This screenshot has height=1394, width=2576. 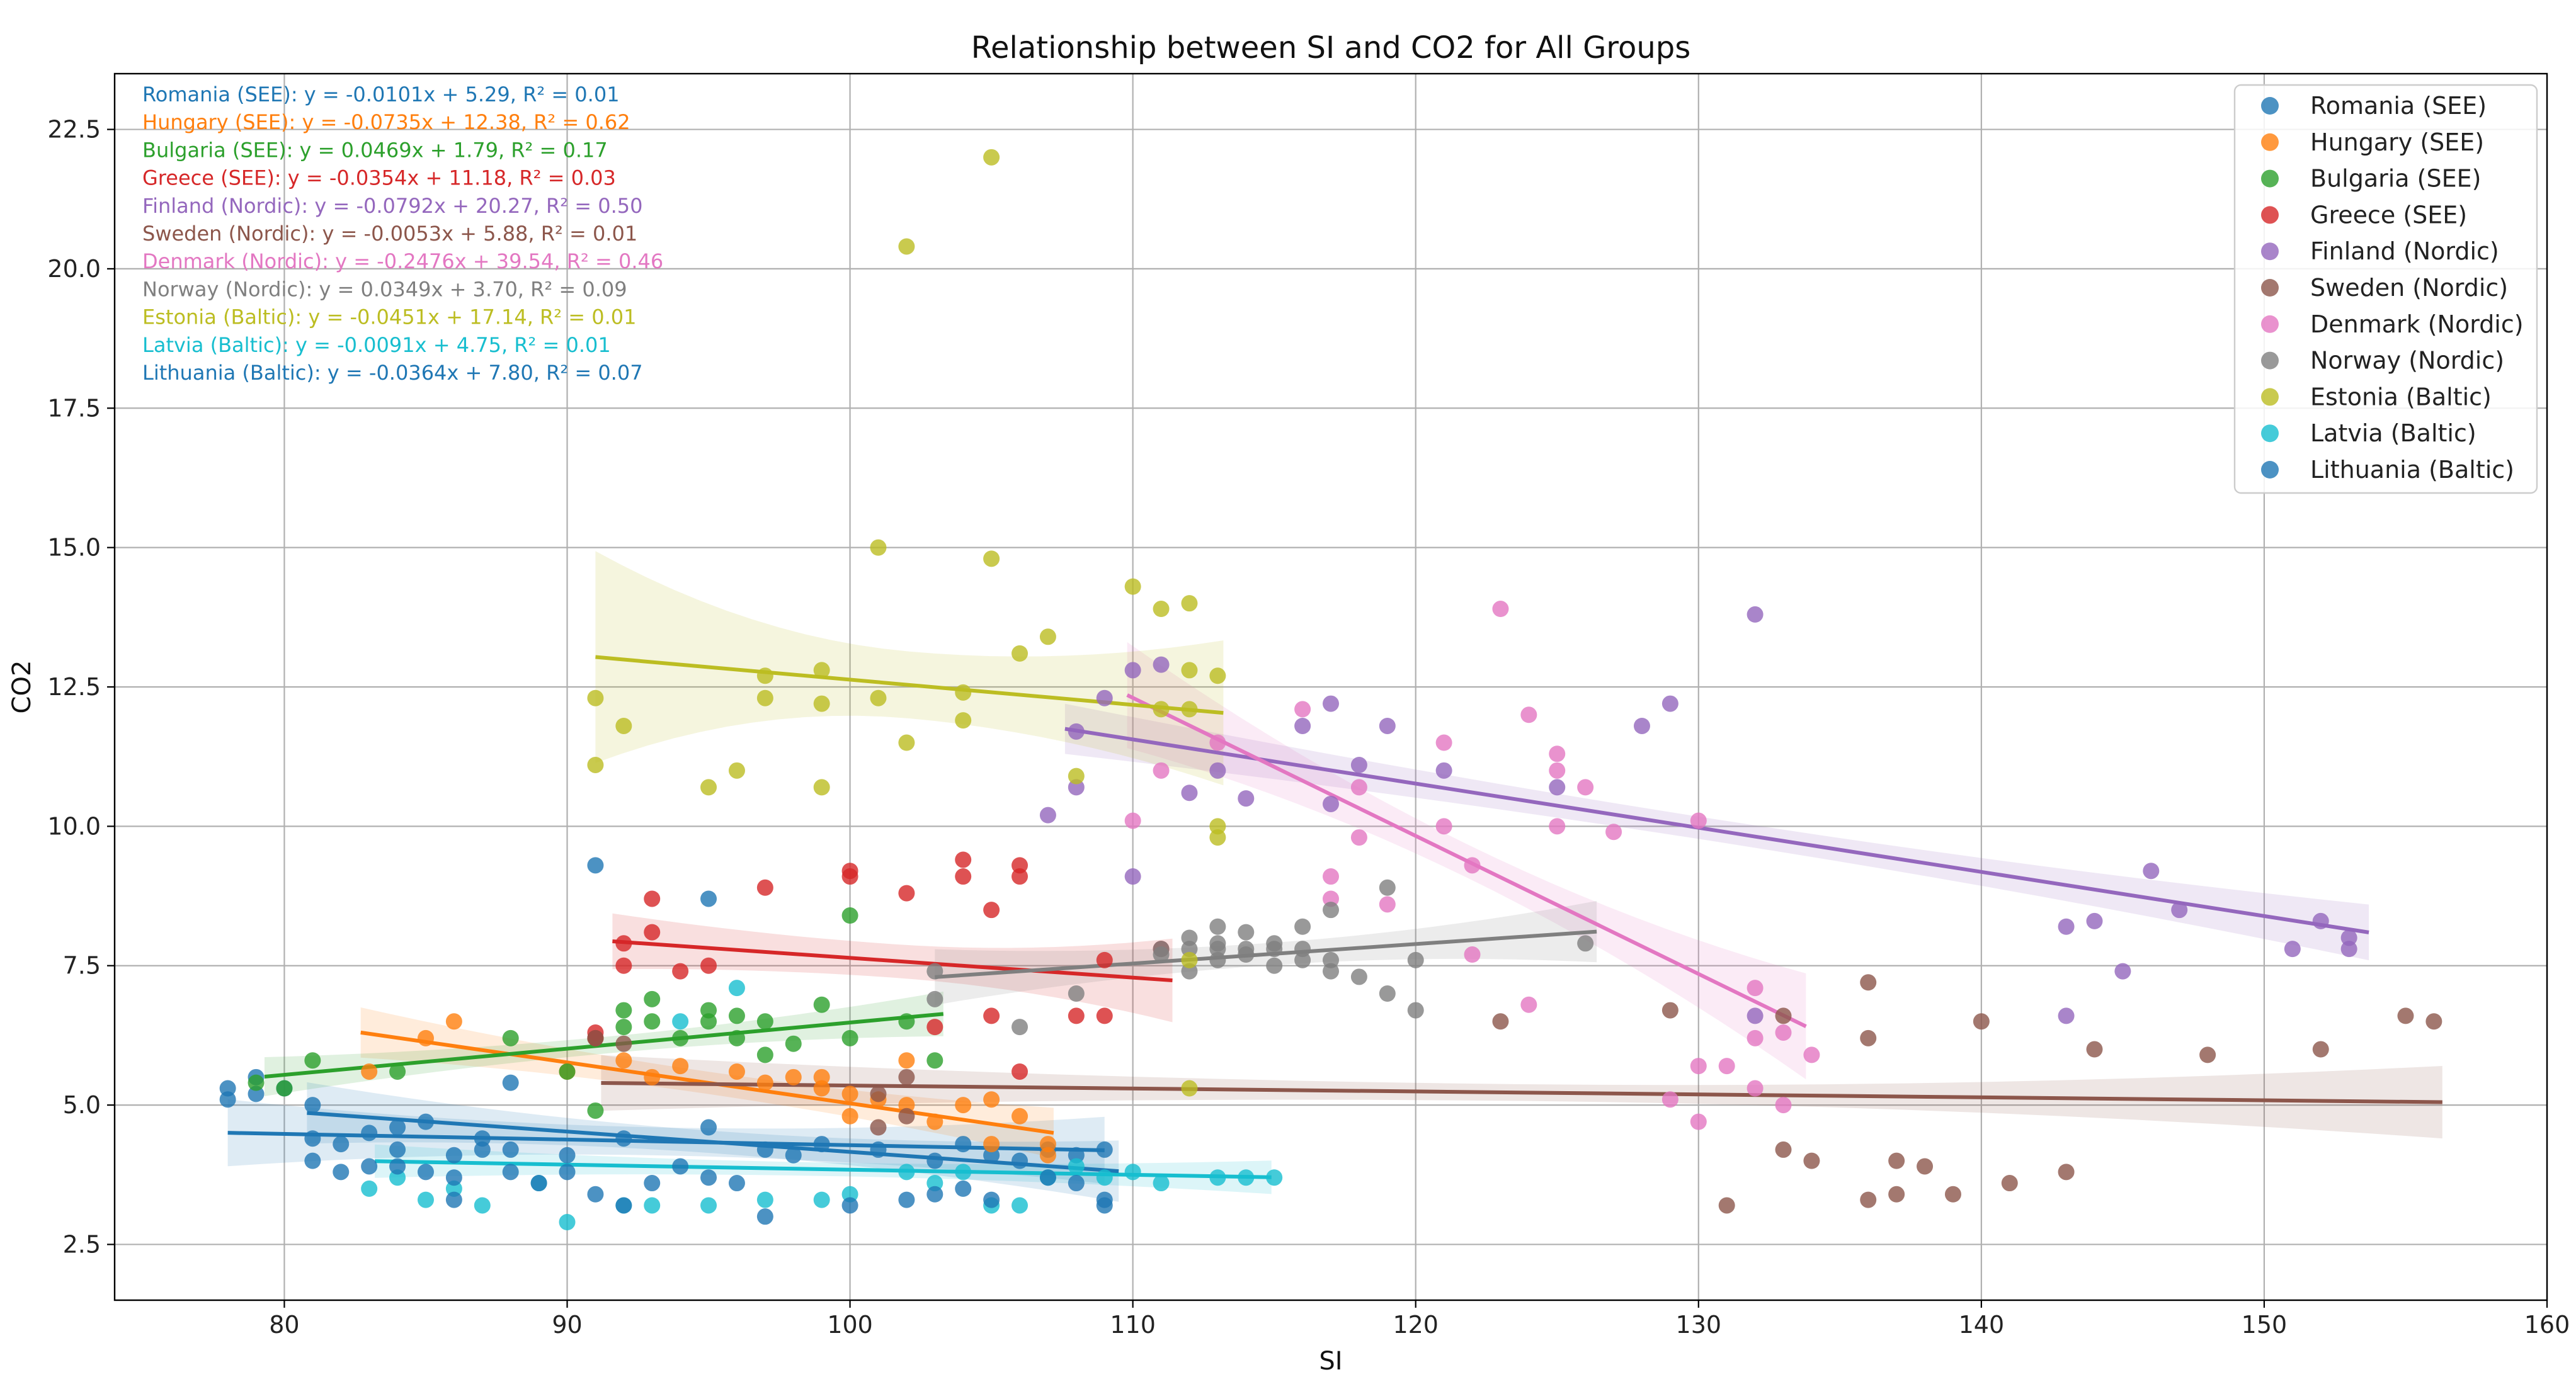 What do you see at coordinates (74, 548) in the screenshot?
I see `y-tick-label: 15.0` at bounding box center [74, 548].